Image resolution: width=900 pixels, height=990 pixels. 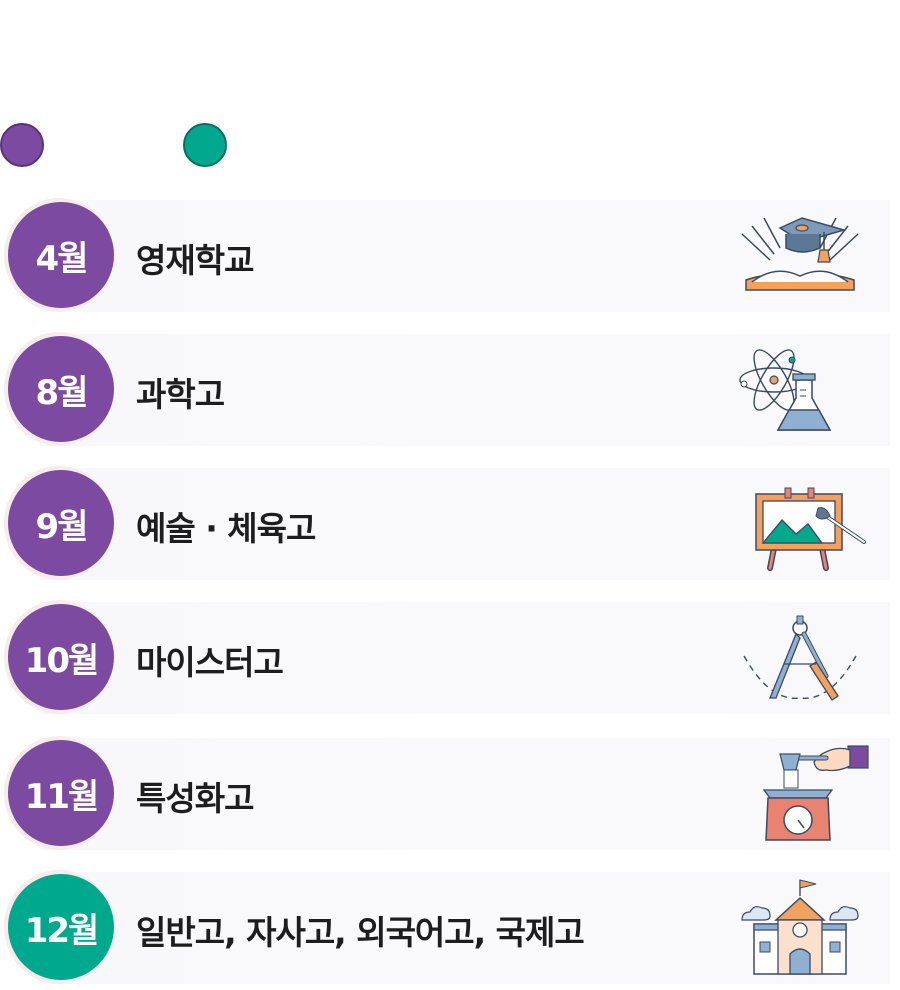 What do you see at coordinates (445, 392) in the screenshot?
I see `schedule-row-august: 8월 과학고` at bounding box center [445, 392].